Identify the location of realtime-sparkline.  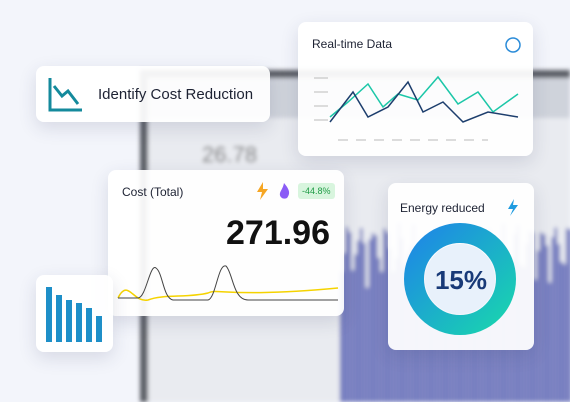
(417, 89).